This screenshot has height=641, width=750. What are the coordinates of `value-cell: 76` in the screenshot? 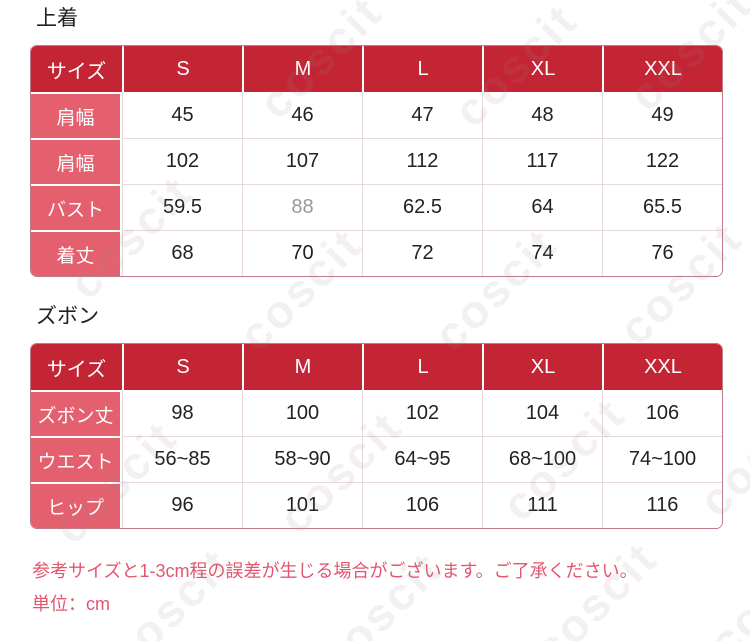 It's located at (662, 253).